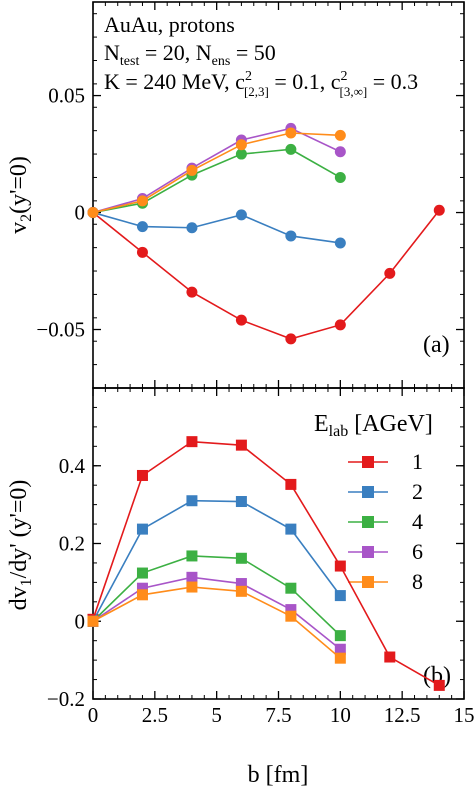 This screenshot has width=474, height=790. I want to click on legend-label-1: 1, so click(417, 461).